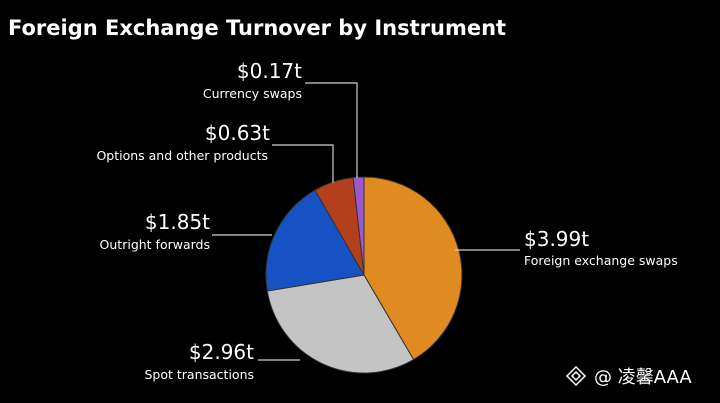 The height and width of the screenshot is (403, 720). Describe the element at coordinates (221, 352) in the screenshot. I see `value-label-spot-transactions: $2.96t` at that location.